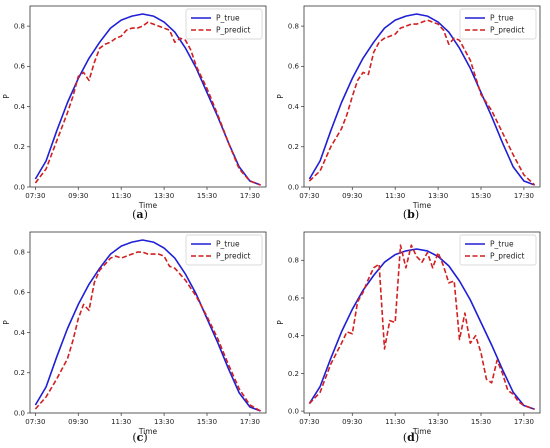 Image resolution: width=550 pixels, height=448 pixels. I want to click on series-line-p-true, so click(421, 329).